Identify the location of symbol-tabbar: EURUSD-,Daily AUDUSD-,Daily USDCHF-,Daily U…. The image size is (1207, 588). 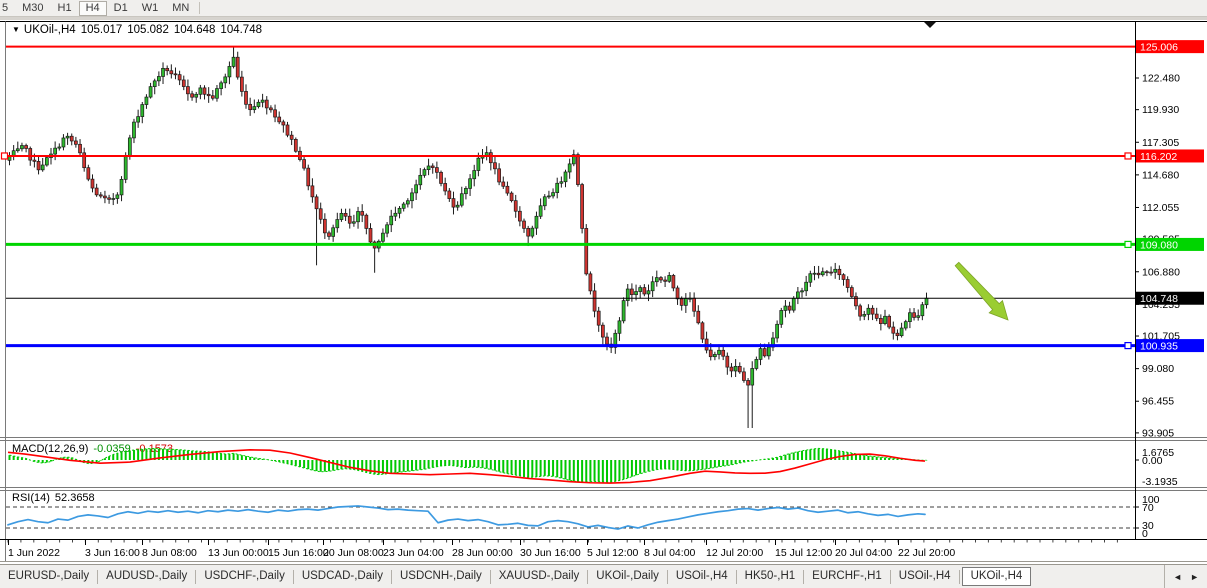
(603, 576).